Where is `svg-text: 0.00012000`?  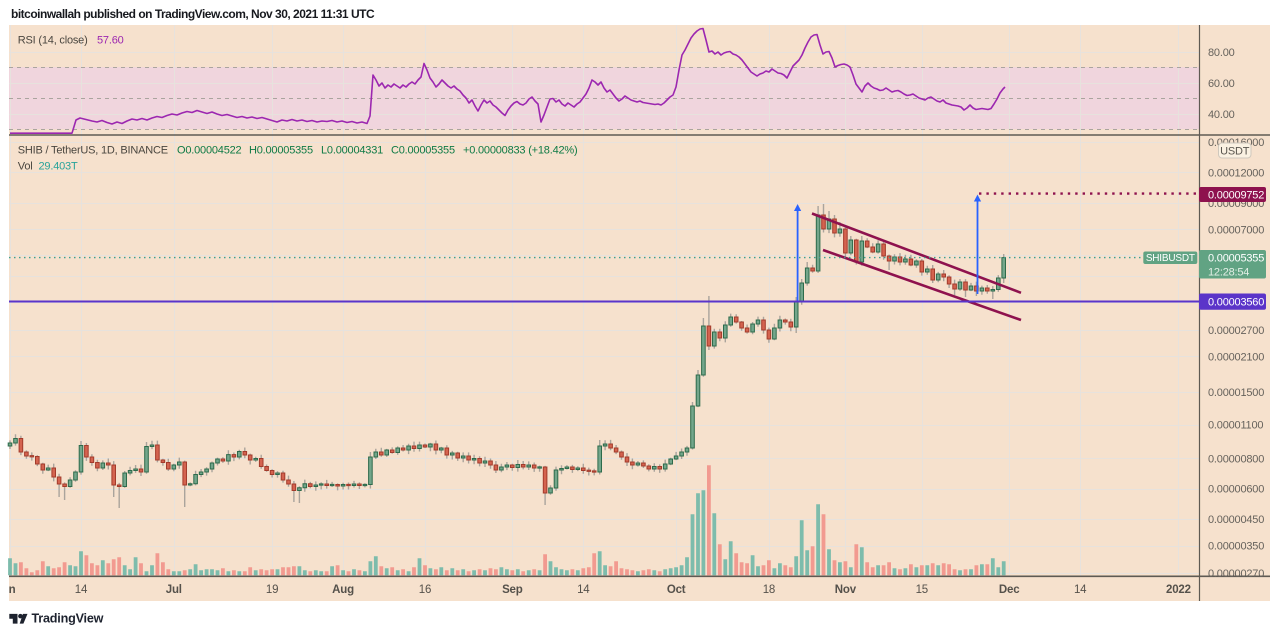 svg-text: 0.00012000 is located at coordinates (1236, 173).